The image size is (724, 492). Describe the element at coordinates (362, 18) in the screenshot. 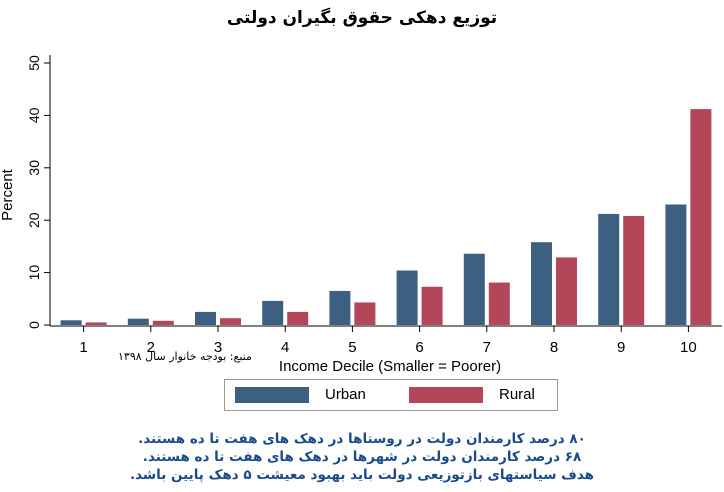

I see `chart-title: توزیع دهکی حقوق بگیران دولتی` at that location.